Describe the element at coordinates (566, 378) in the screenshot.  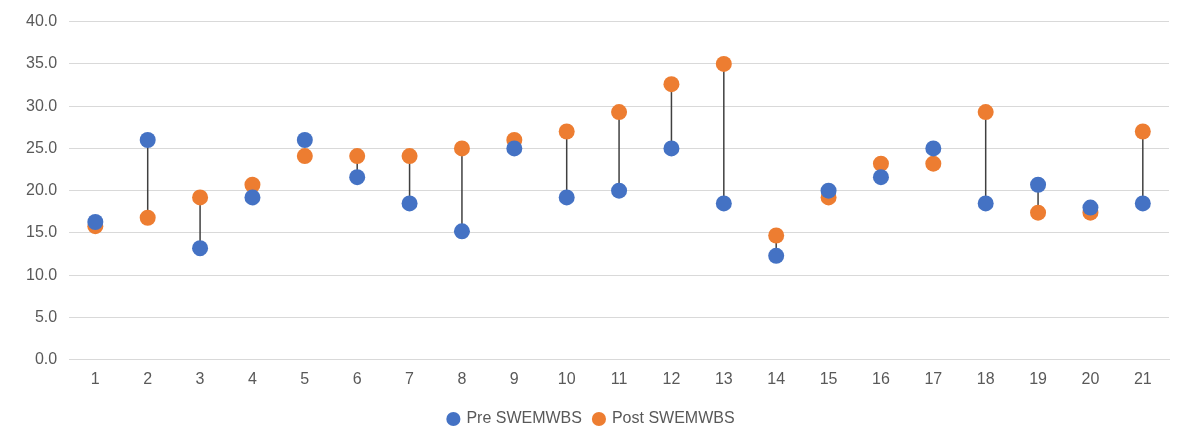
I see `x-tick-label: 10` at that location.